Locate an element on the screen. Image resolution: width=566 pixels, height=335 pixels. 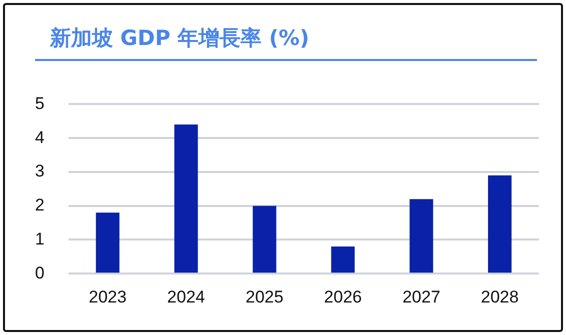
x-tick-label: 2023 is located at coordinates (107, 296).